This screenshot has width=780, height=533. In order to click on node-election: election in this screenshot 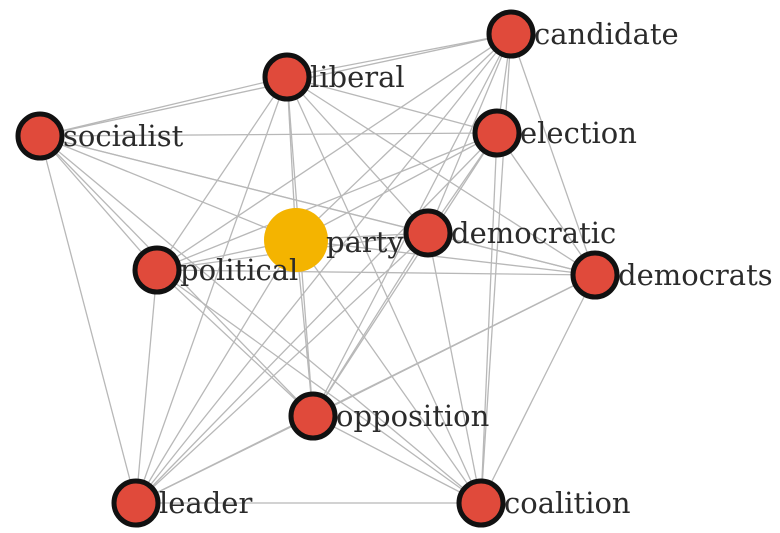, I will do `click(554, 133)`.